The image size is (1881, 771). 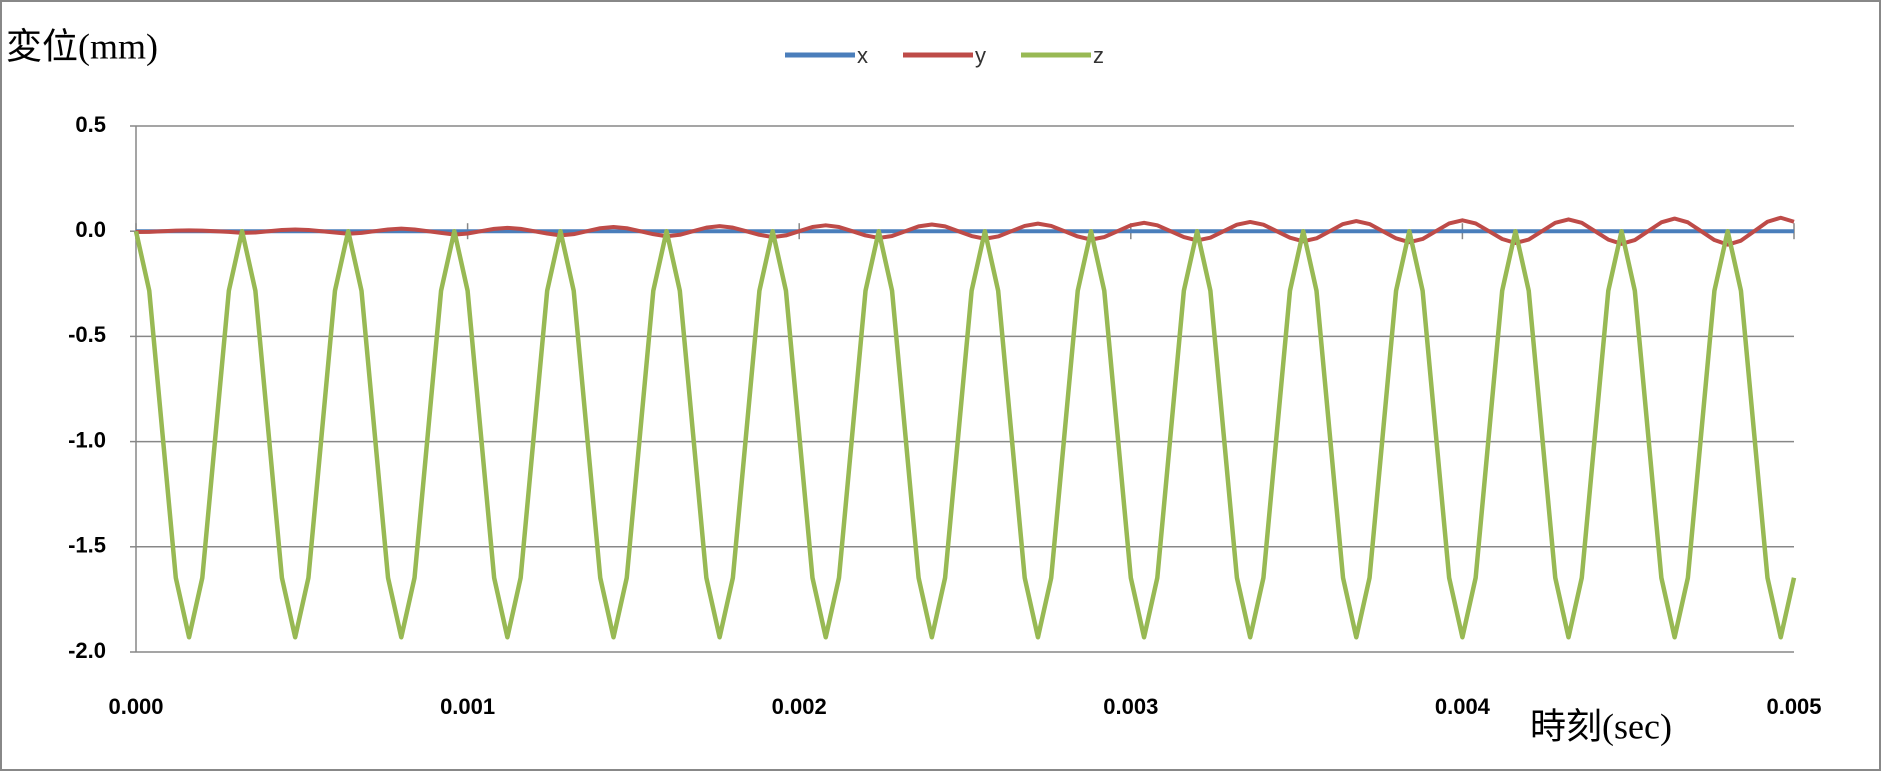 I want to click on x-tick-label: 0.002, so click(x=799, y=706).